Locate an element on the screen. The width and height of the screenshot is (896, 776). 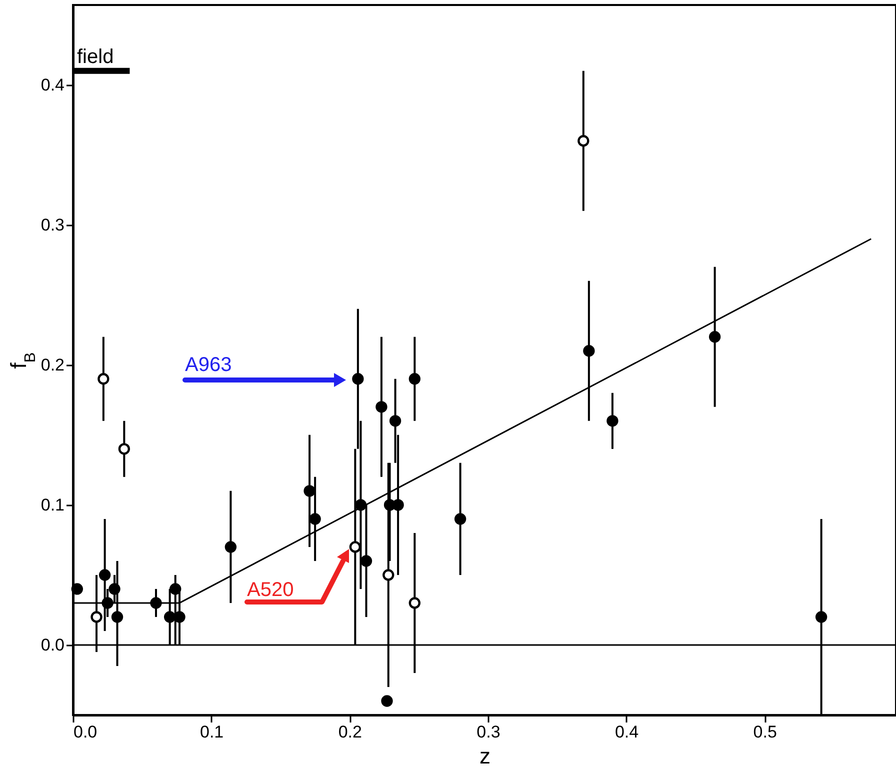
x-tick-label: 0.2 is located at coordinates (350, 732).